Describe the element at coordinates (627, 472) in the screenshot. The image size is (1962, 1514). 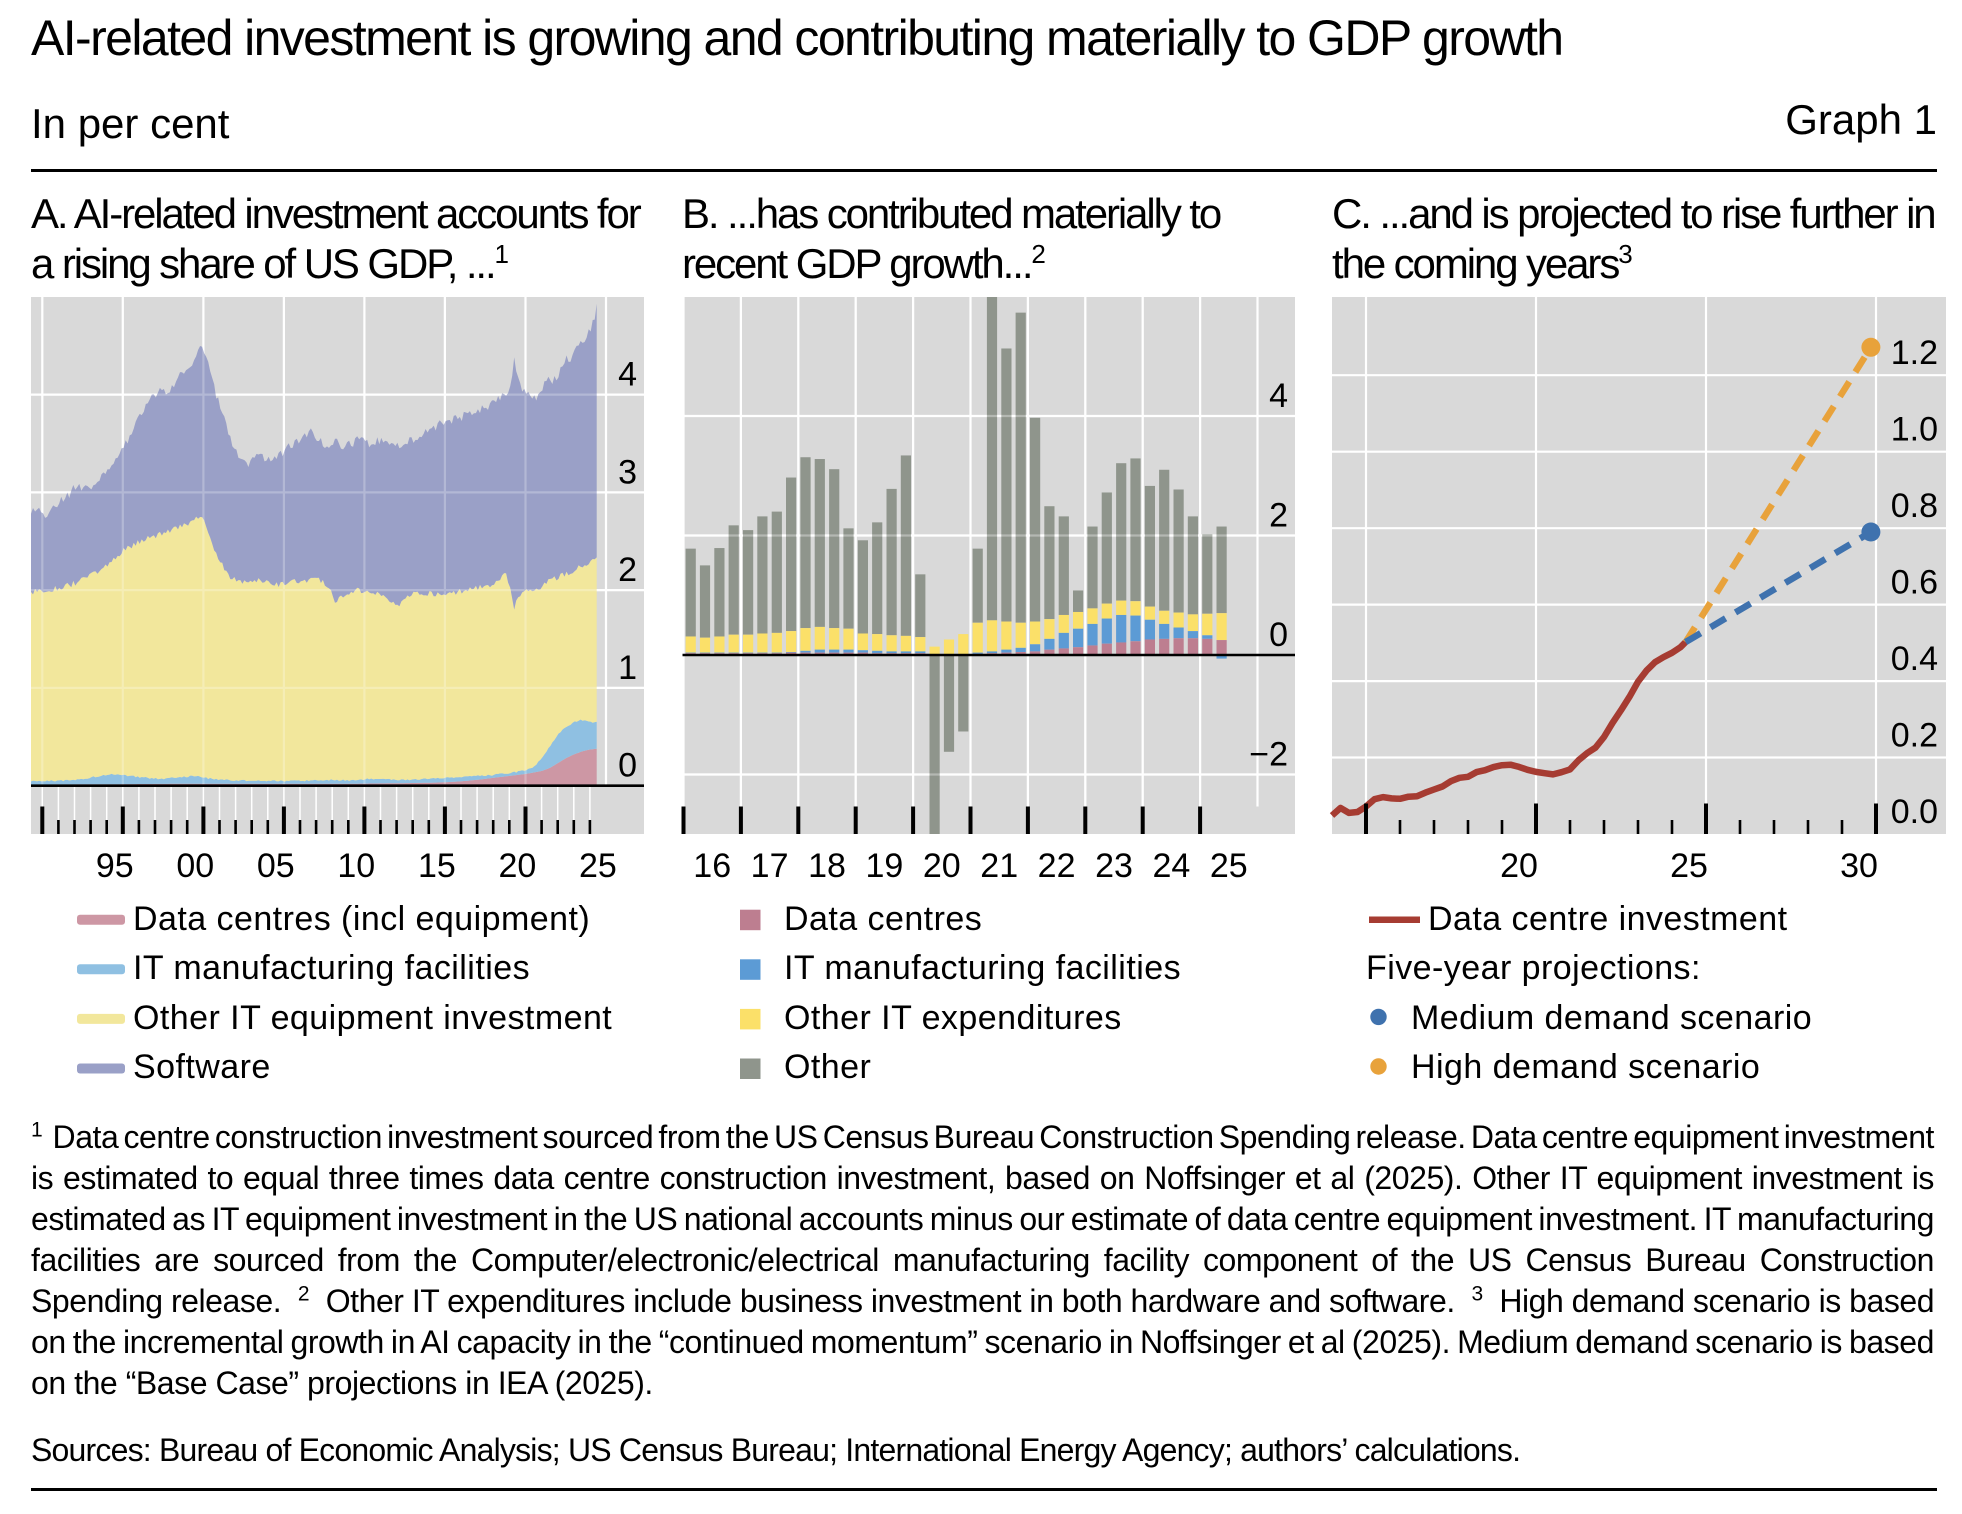
I see `svg-text: 3` at that location.